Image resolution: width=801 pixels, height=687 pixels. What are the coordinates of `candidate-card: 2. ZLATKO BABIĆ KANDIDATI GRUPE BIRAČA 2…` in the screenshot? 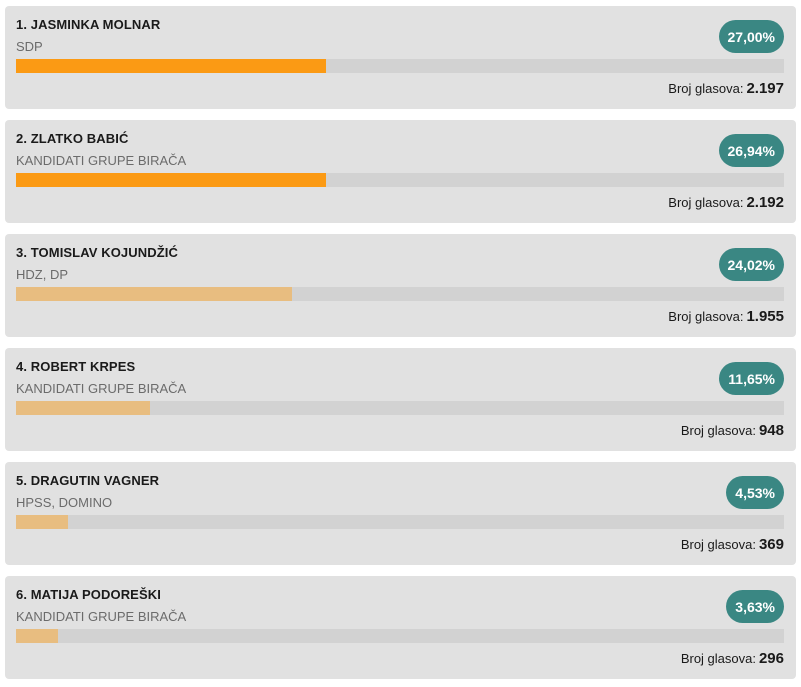 It's located at (400, 171).